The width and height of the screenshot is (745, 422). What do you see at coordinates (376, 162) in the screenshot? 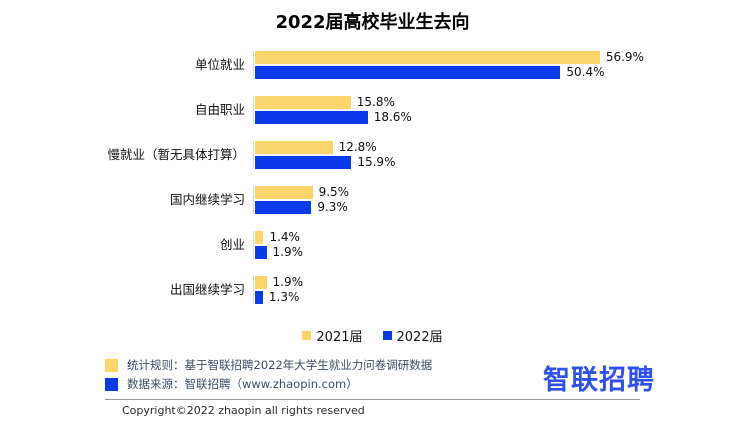
I see `value-label: 15.9%` at bounding box center [376, 162].